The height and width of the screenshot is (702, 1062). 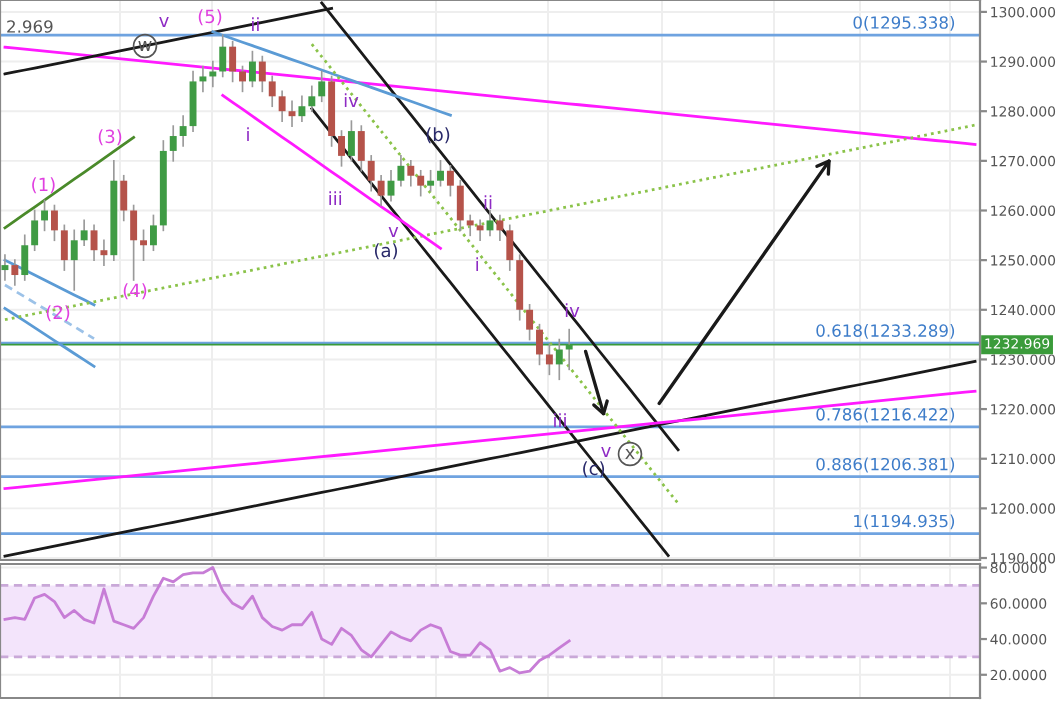 I want to click on annotation: (a), so click(x=386, y=251).